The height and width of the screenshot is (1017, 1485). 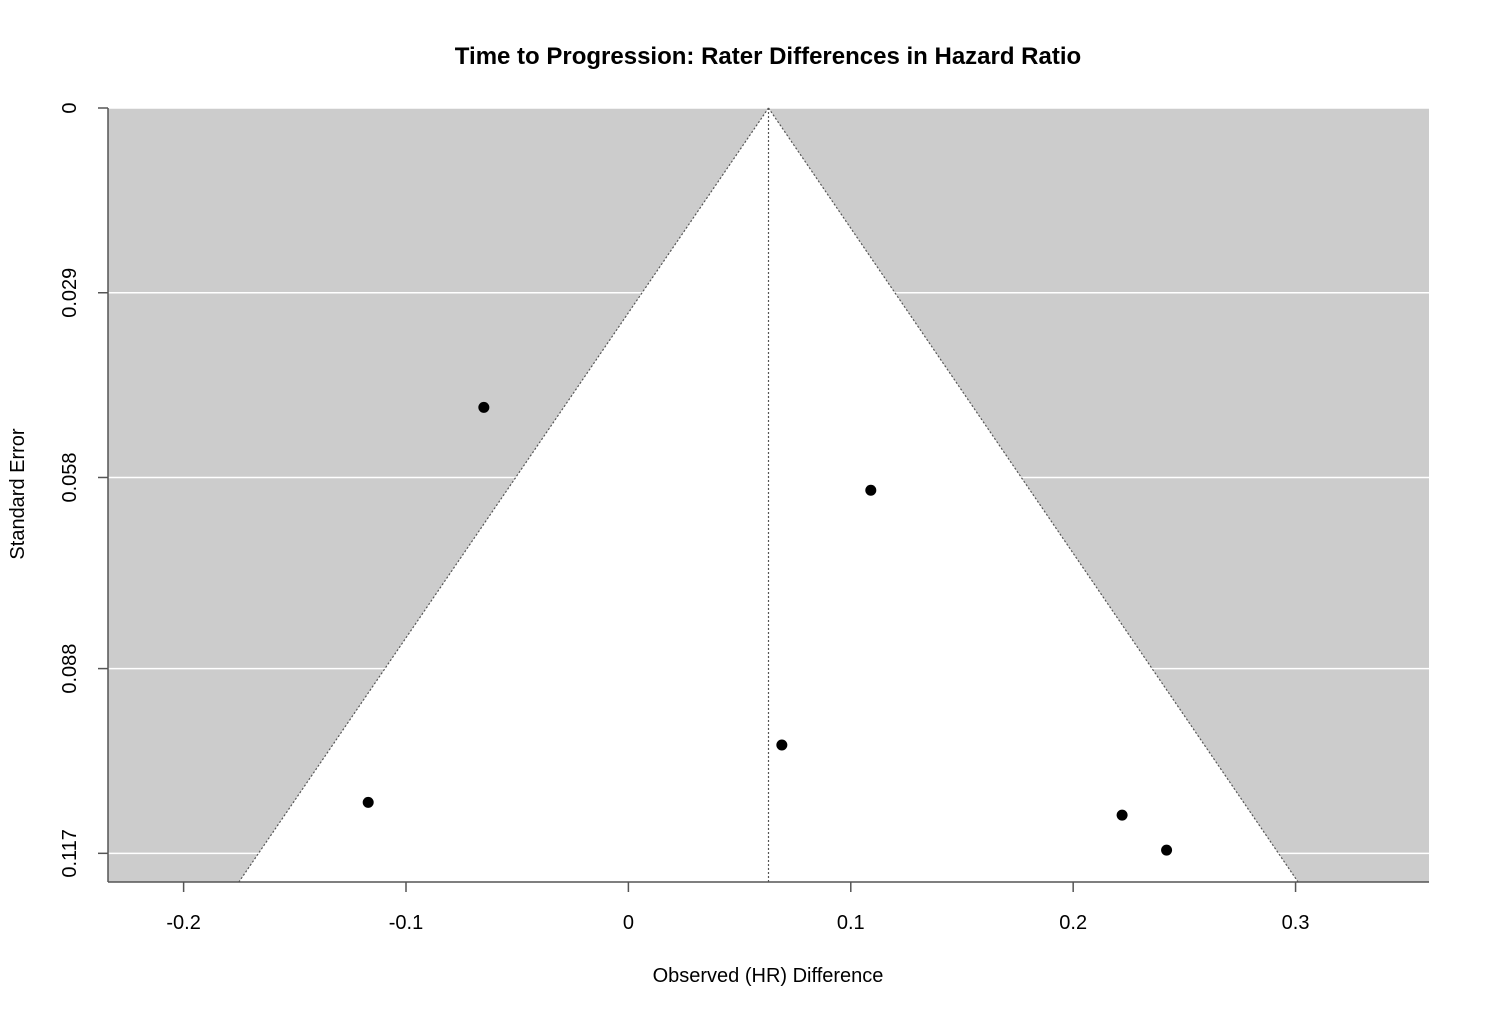 I want to click on y-tick-label: 0.117, so click(x=70, y=853).